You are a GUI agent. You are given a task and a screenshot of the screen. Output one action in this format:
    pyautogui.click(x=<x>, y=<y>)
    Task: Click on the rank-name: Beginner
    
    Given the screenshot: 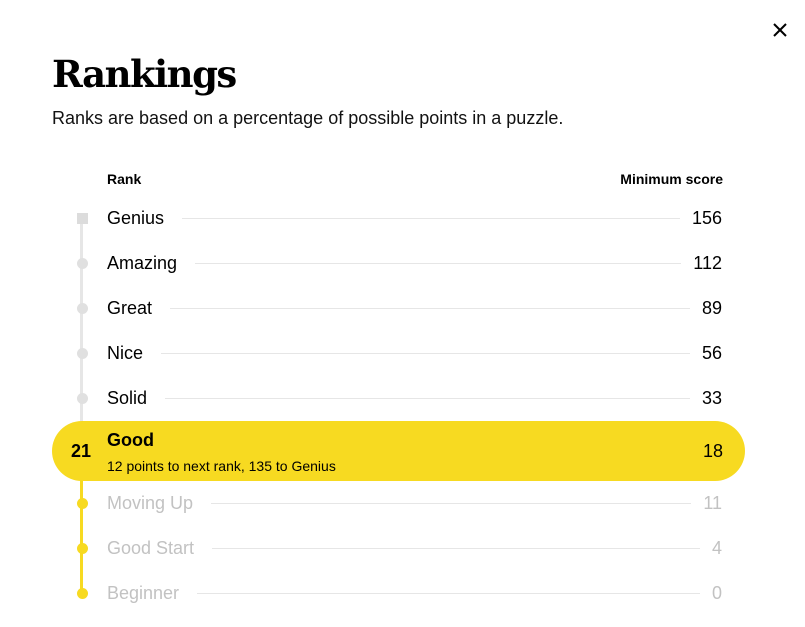 What is the action you would take?
    pyautogui.click(x=152, y=593)
    